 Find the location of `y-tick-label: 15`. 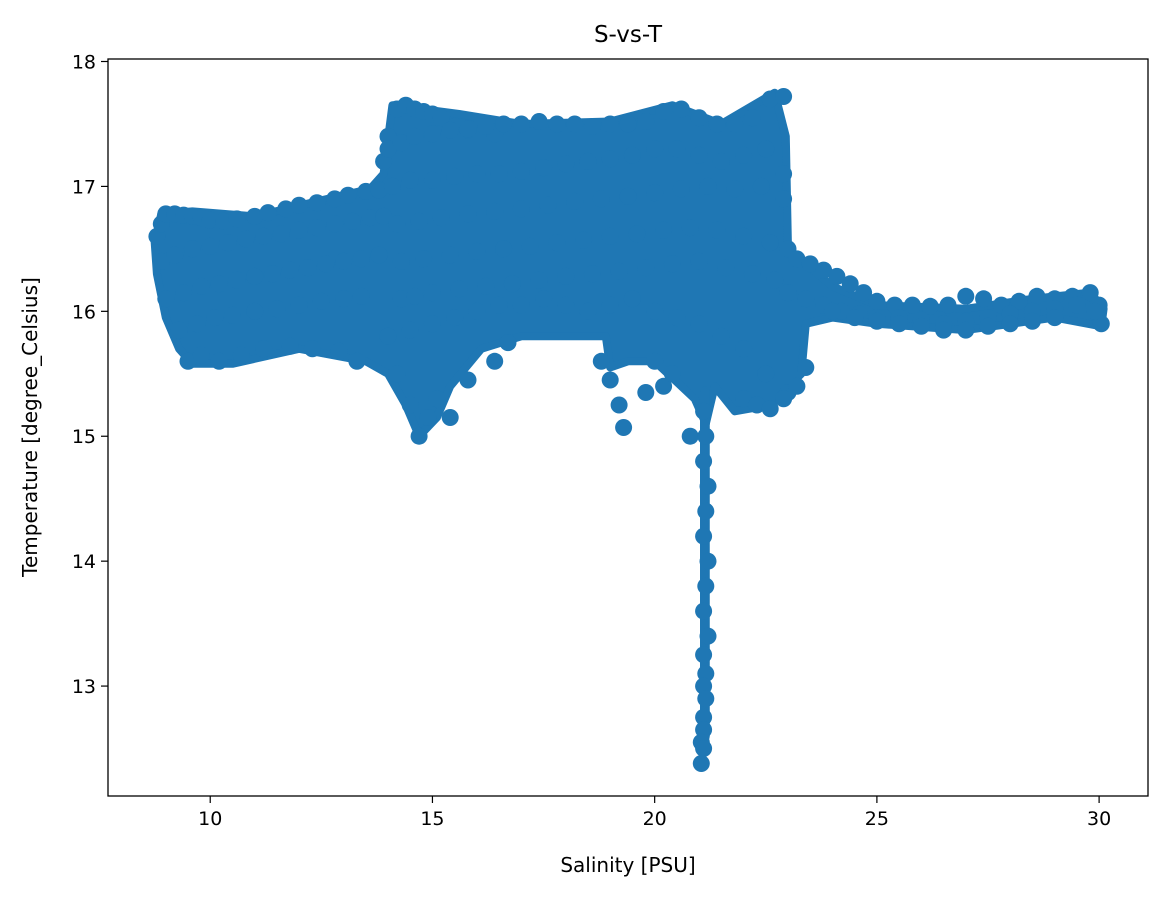

y-tick-label: 15 is located at coordinates (84, 437).